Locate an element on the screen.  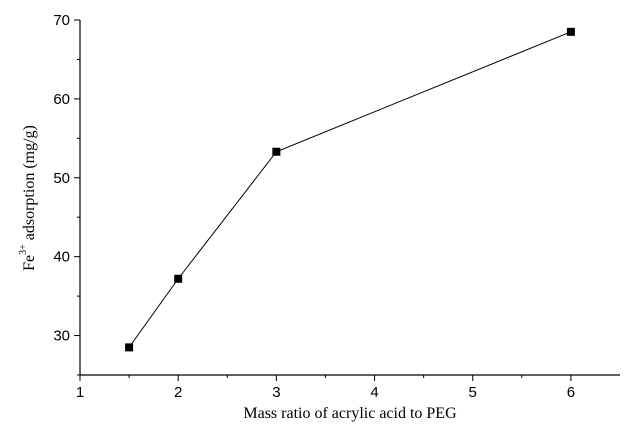
x-tick-label: 2 is located at coordinates (178, 392).